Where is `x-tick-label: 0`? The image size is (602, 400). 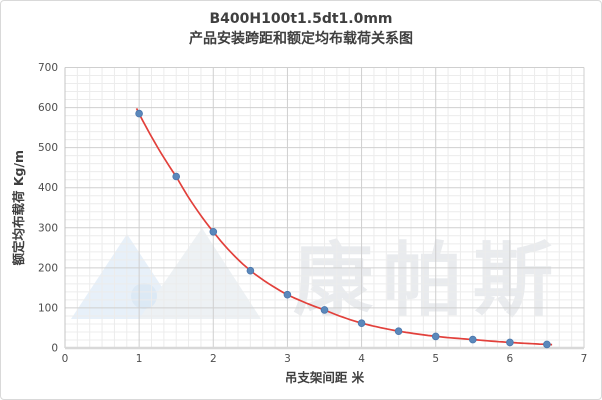
x-tick-label: 0 is located at coordinates (65, 359).